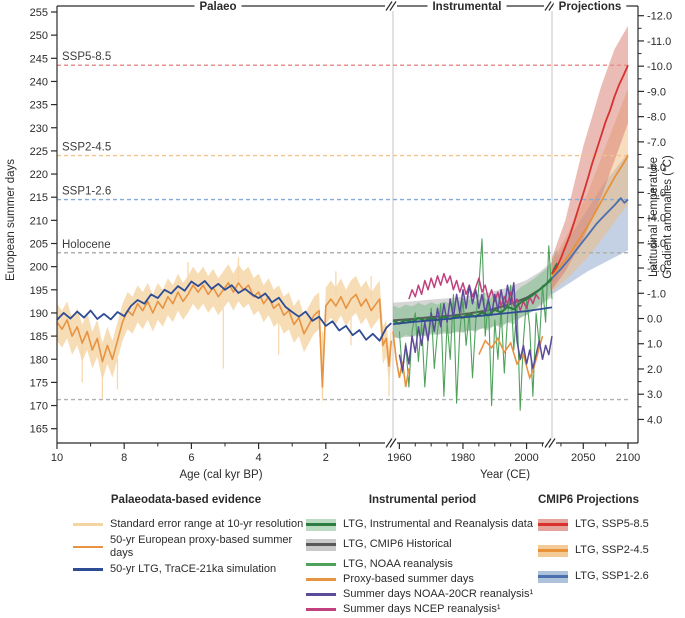 This screenshot has height=618, width=685. Describe the element at coordinates (472, 315) in the screenshot. I see `trace21ka_instrumental` at that location.